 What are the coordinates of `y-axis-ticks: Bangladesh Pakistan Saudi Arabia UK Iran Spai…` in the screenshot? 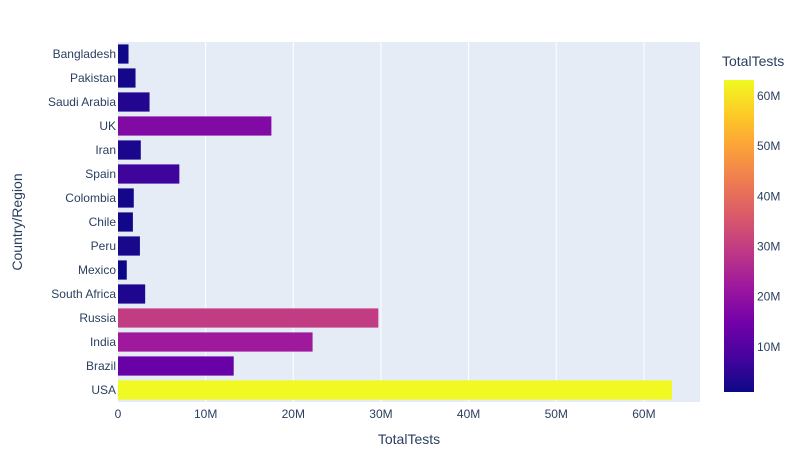 It's located at (82, 222).